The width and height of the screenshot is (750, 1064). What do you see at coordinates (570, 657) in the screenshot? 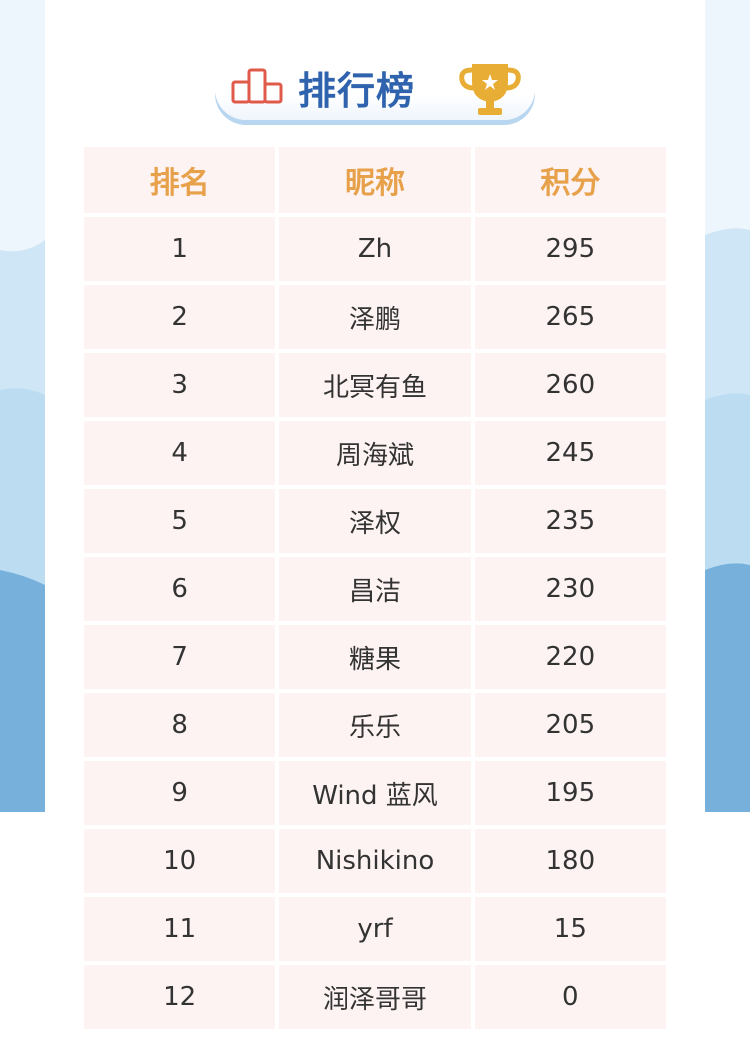
I see `score-cell: 220` at bounding box center [570, 657].